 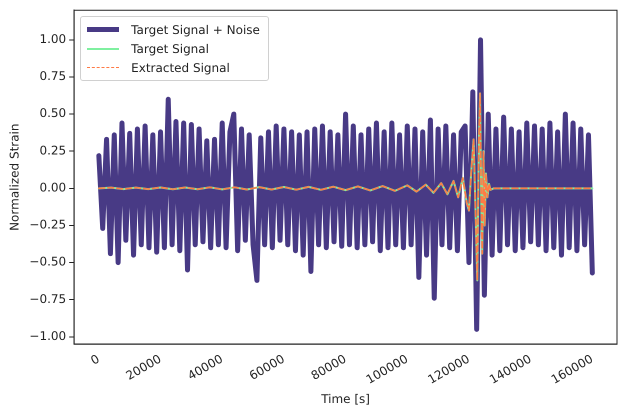 I want to click on x-tick-label: 0, so click(x=95, y=360).